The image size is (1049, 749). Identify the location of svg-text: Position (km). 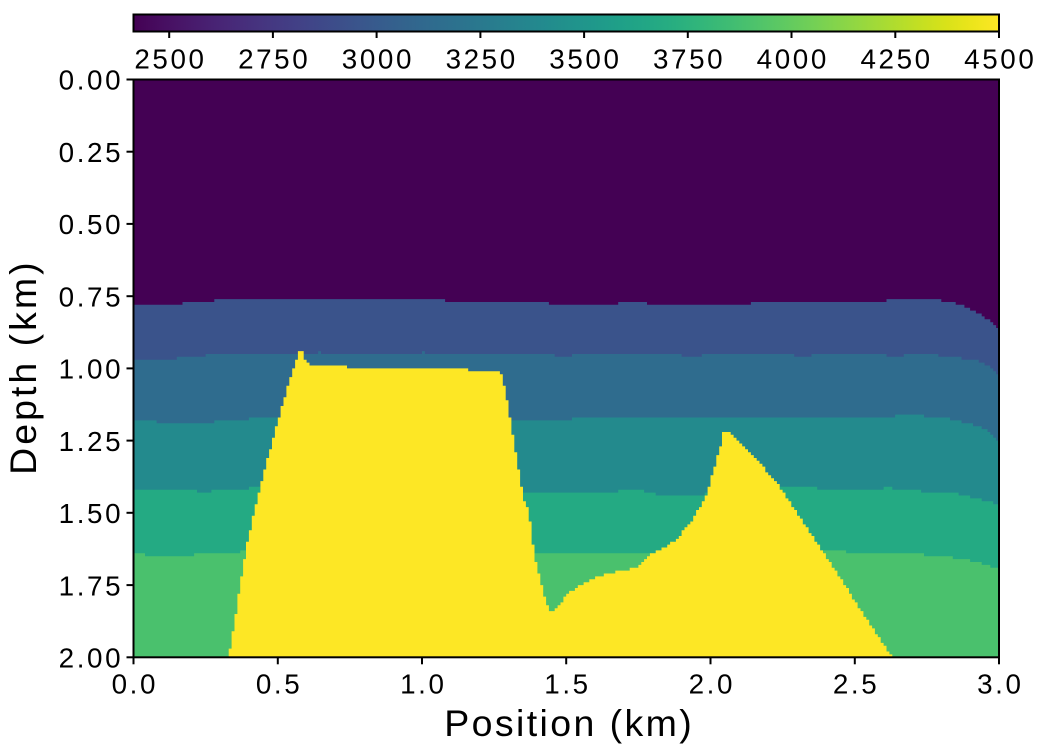
(569, 723).